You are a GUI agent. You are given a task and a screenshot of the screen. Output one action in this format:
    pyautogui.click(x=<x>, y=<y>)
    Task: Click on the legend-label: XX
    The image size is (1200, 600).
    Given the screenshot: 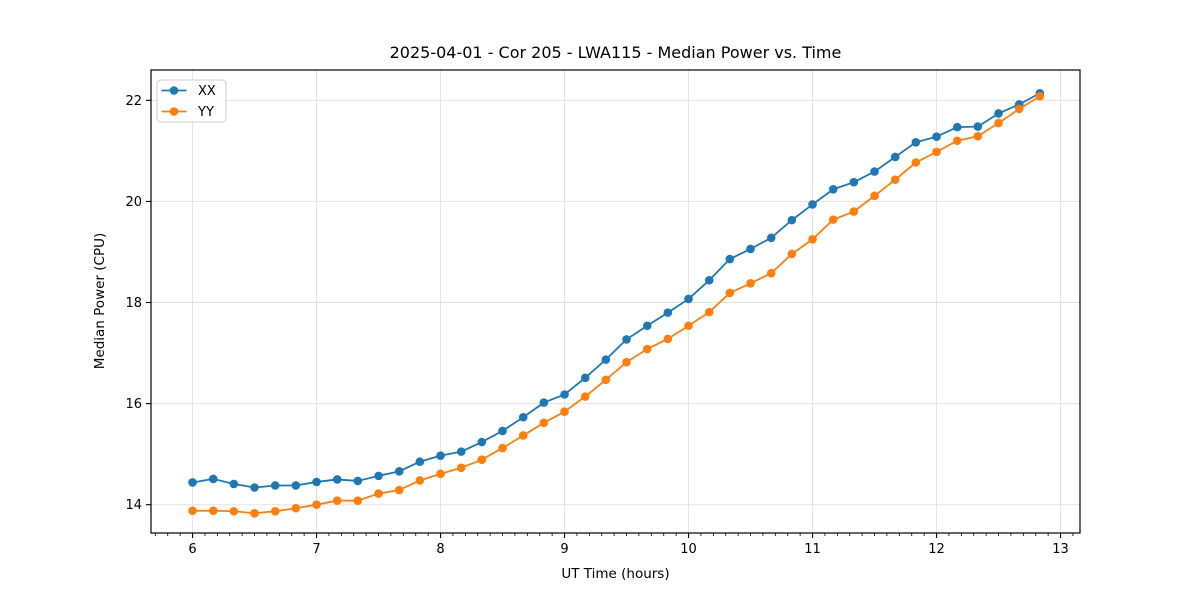 What is the action you would take?
    pyautogui.click(x=207, y=91)
    